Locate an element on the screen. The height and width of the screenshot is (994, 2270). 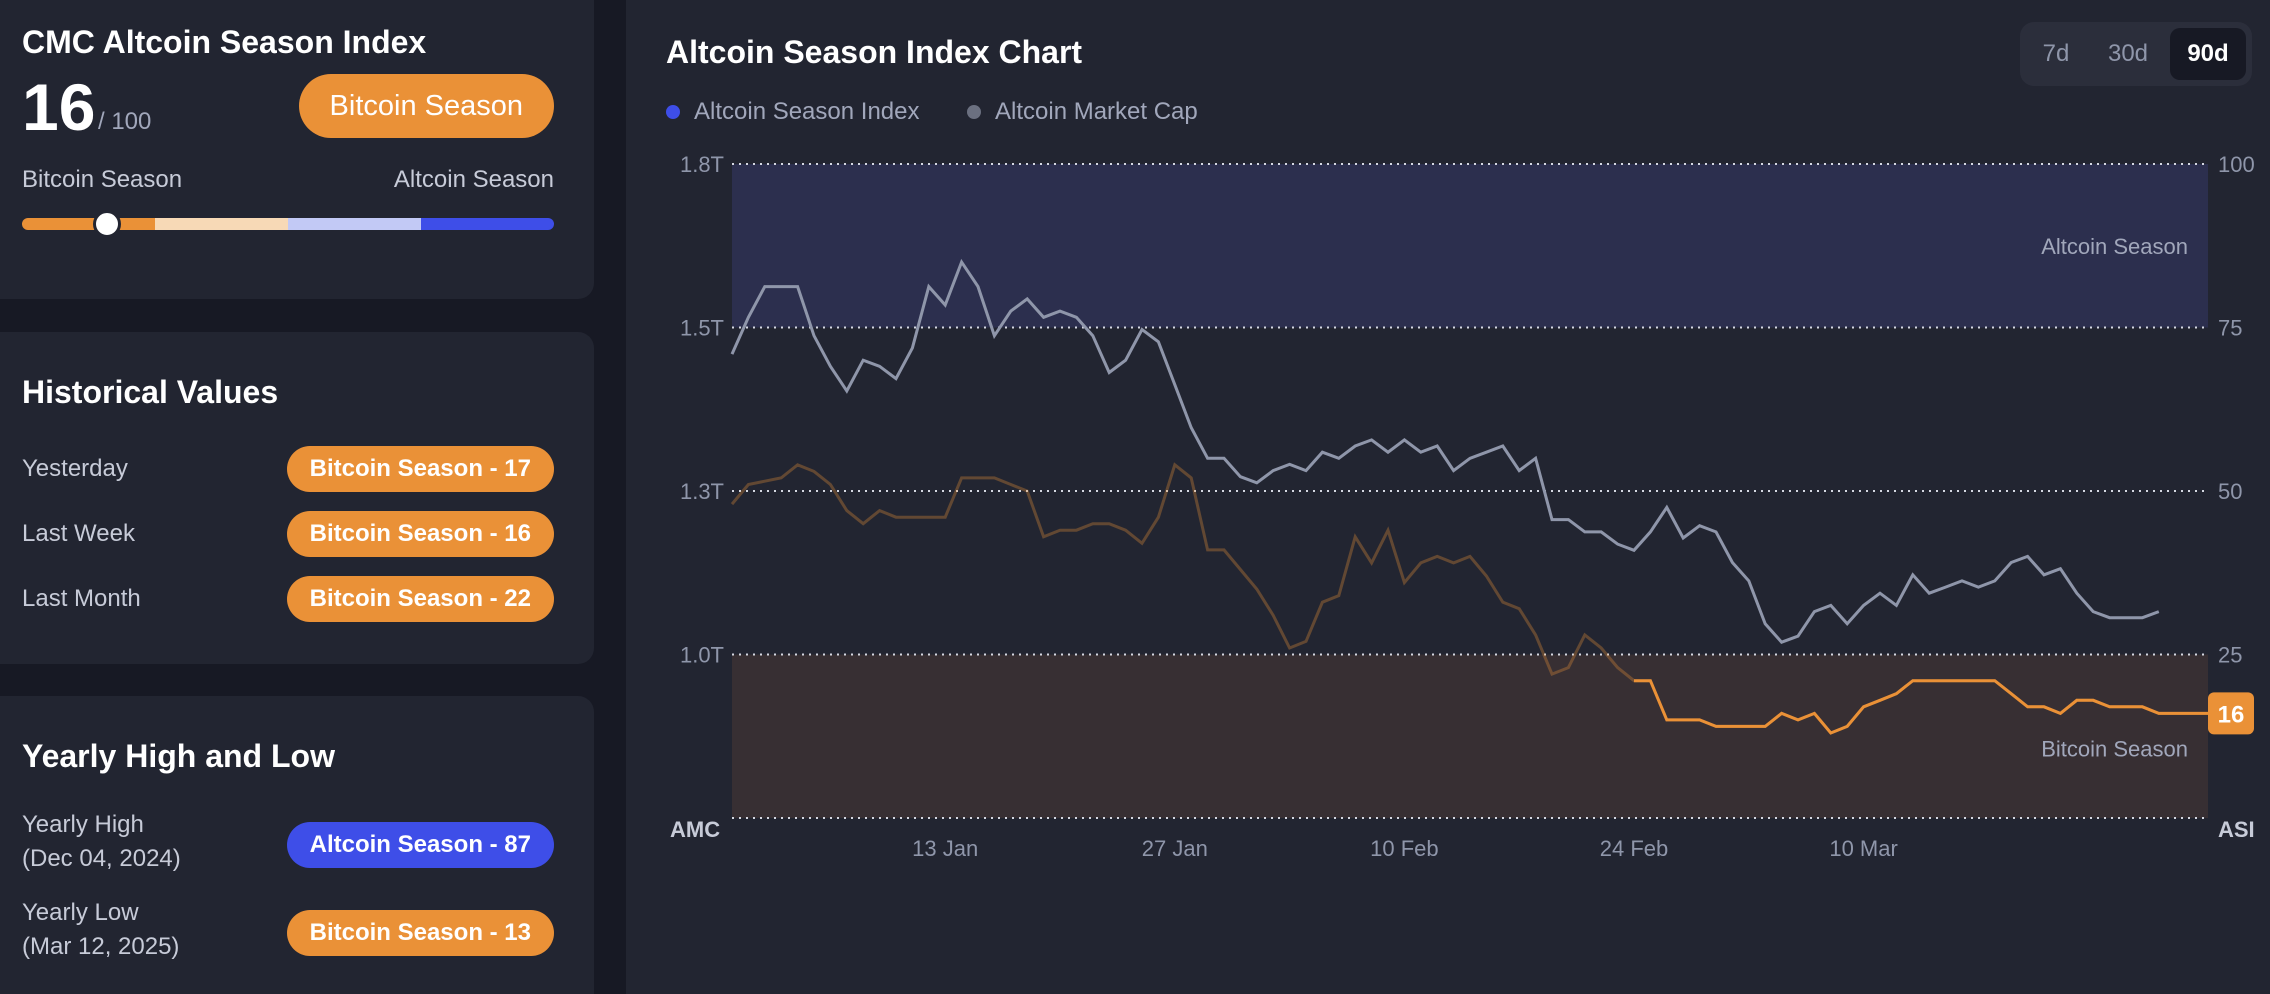
yearly-low-value: Bitcoin Season - 13 is located at coordinates (420, 933).